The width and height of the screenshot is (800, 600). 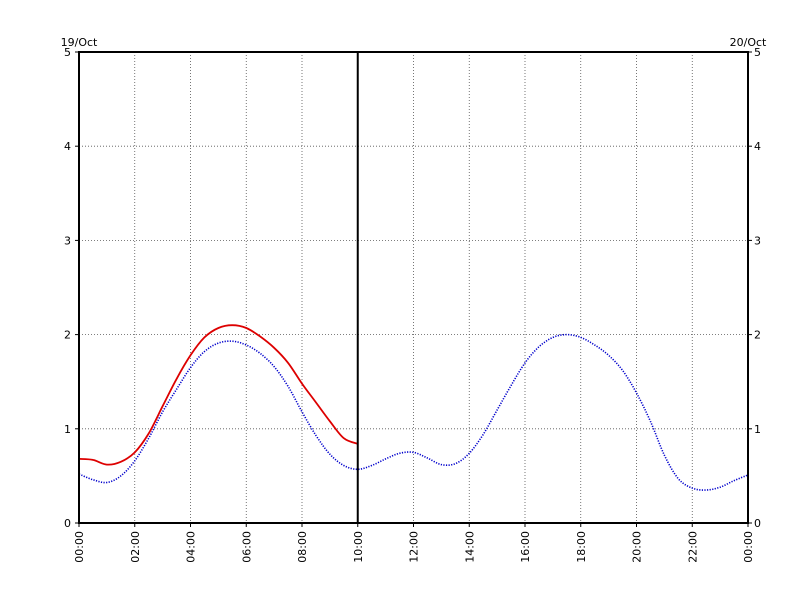 What do you see at coordinates (757, 523) in the screenshot?
I see `y-tick-label-right: 0` at bounding box center [757, 523].